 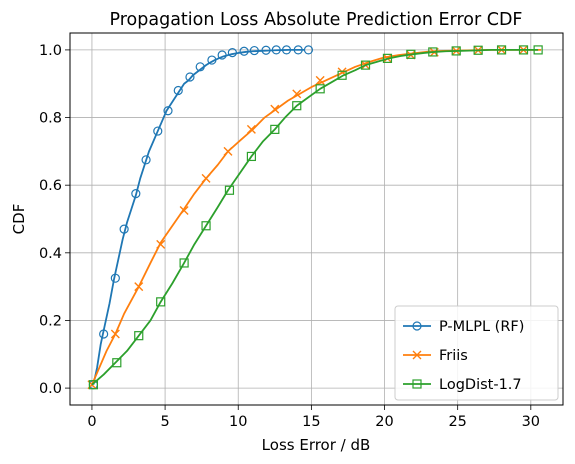 I want to click on legend-item: Friis, so click(x=435, y=356).